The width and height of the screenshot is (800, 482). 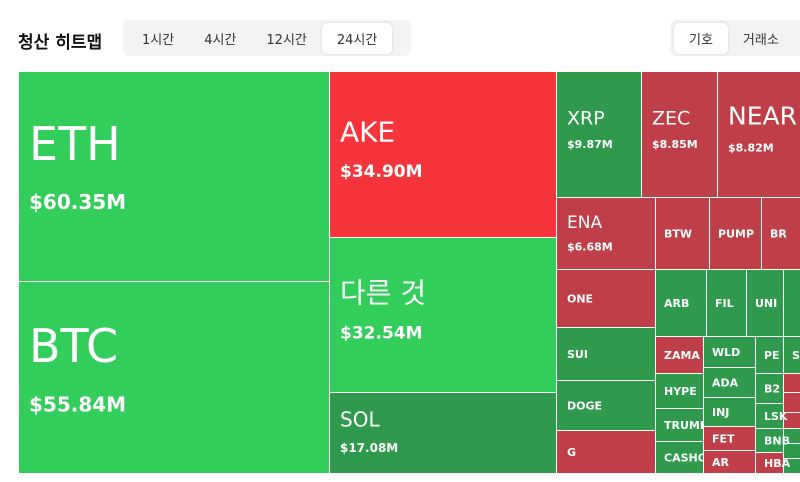 What do you see at coordinates (675, 144) in the screenshot?
I see `tile-value: $8.85M` at bounding box center [675, 144].